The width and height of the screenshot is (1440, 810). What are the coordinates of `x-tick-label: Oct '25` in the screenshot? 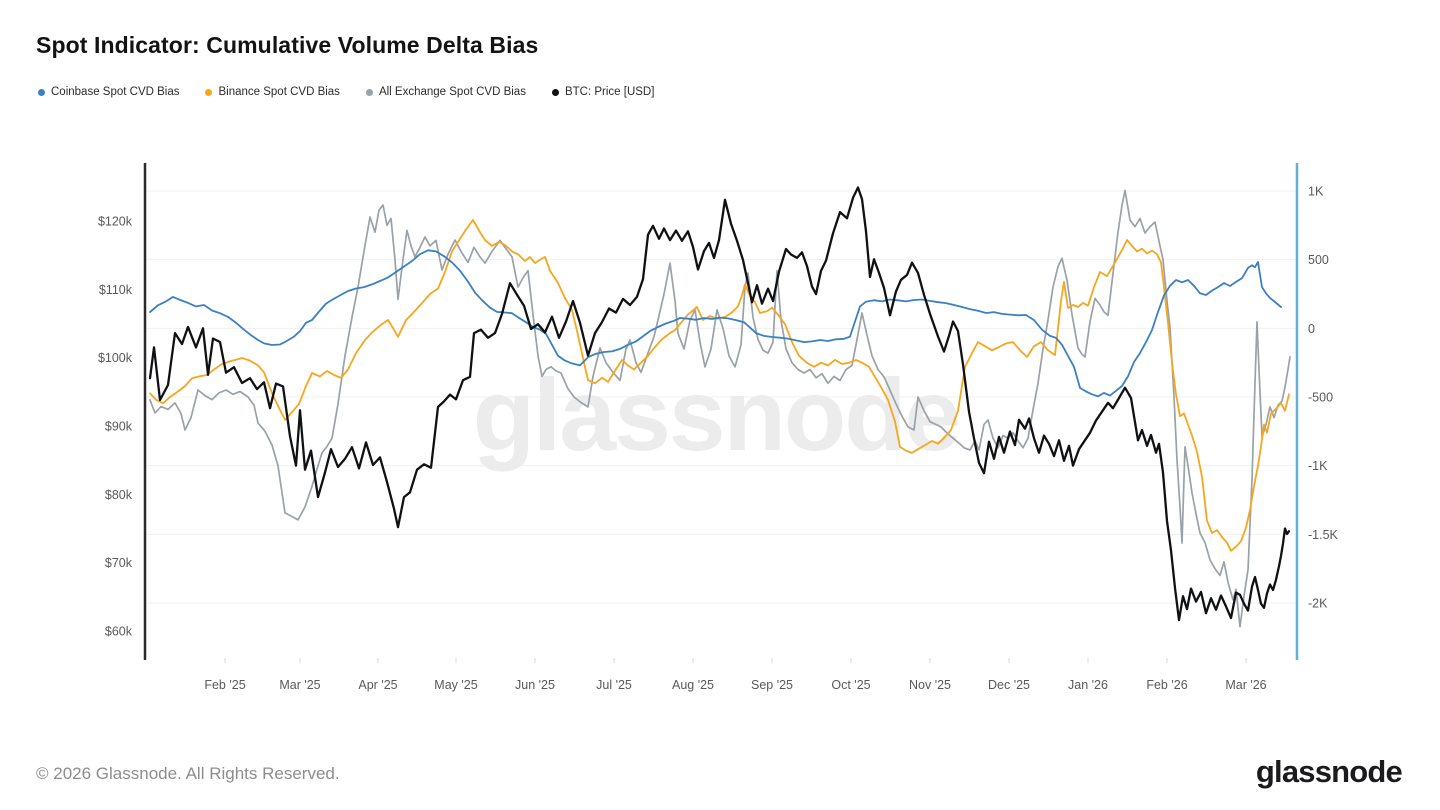 It's located at (850, 685).